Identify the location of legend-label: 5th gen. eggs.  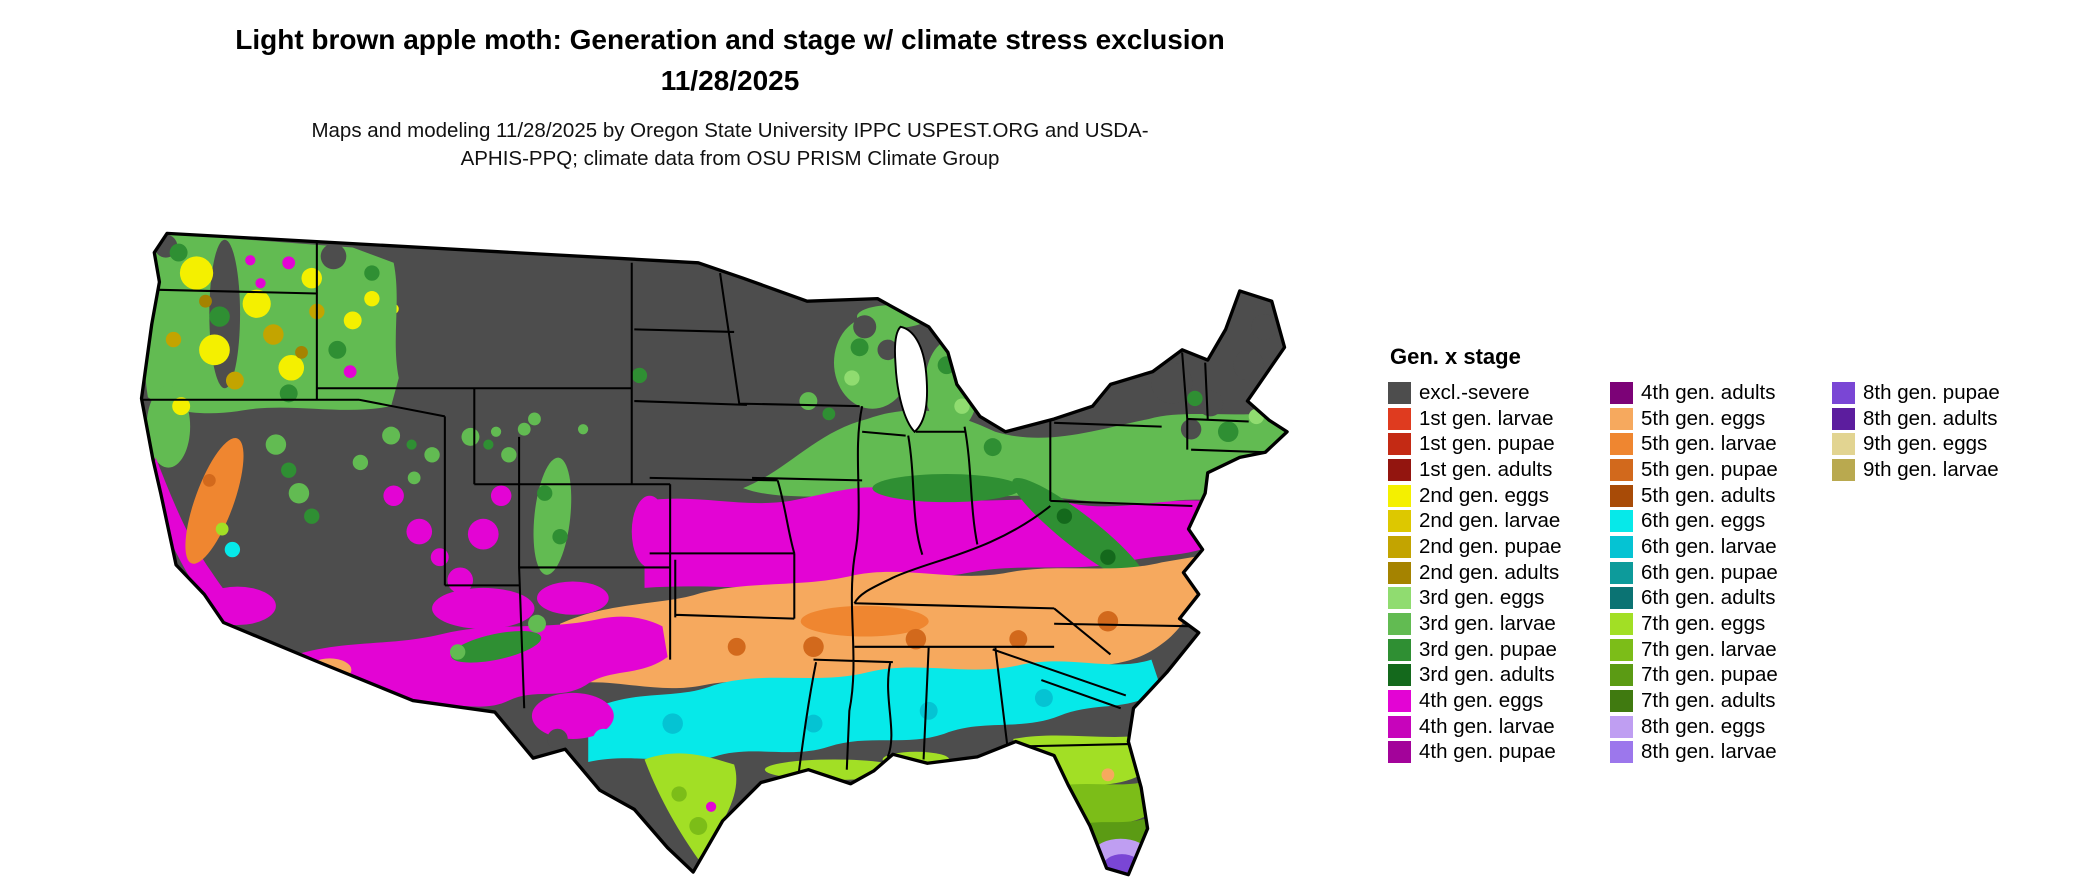
(1703, 418).